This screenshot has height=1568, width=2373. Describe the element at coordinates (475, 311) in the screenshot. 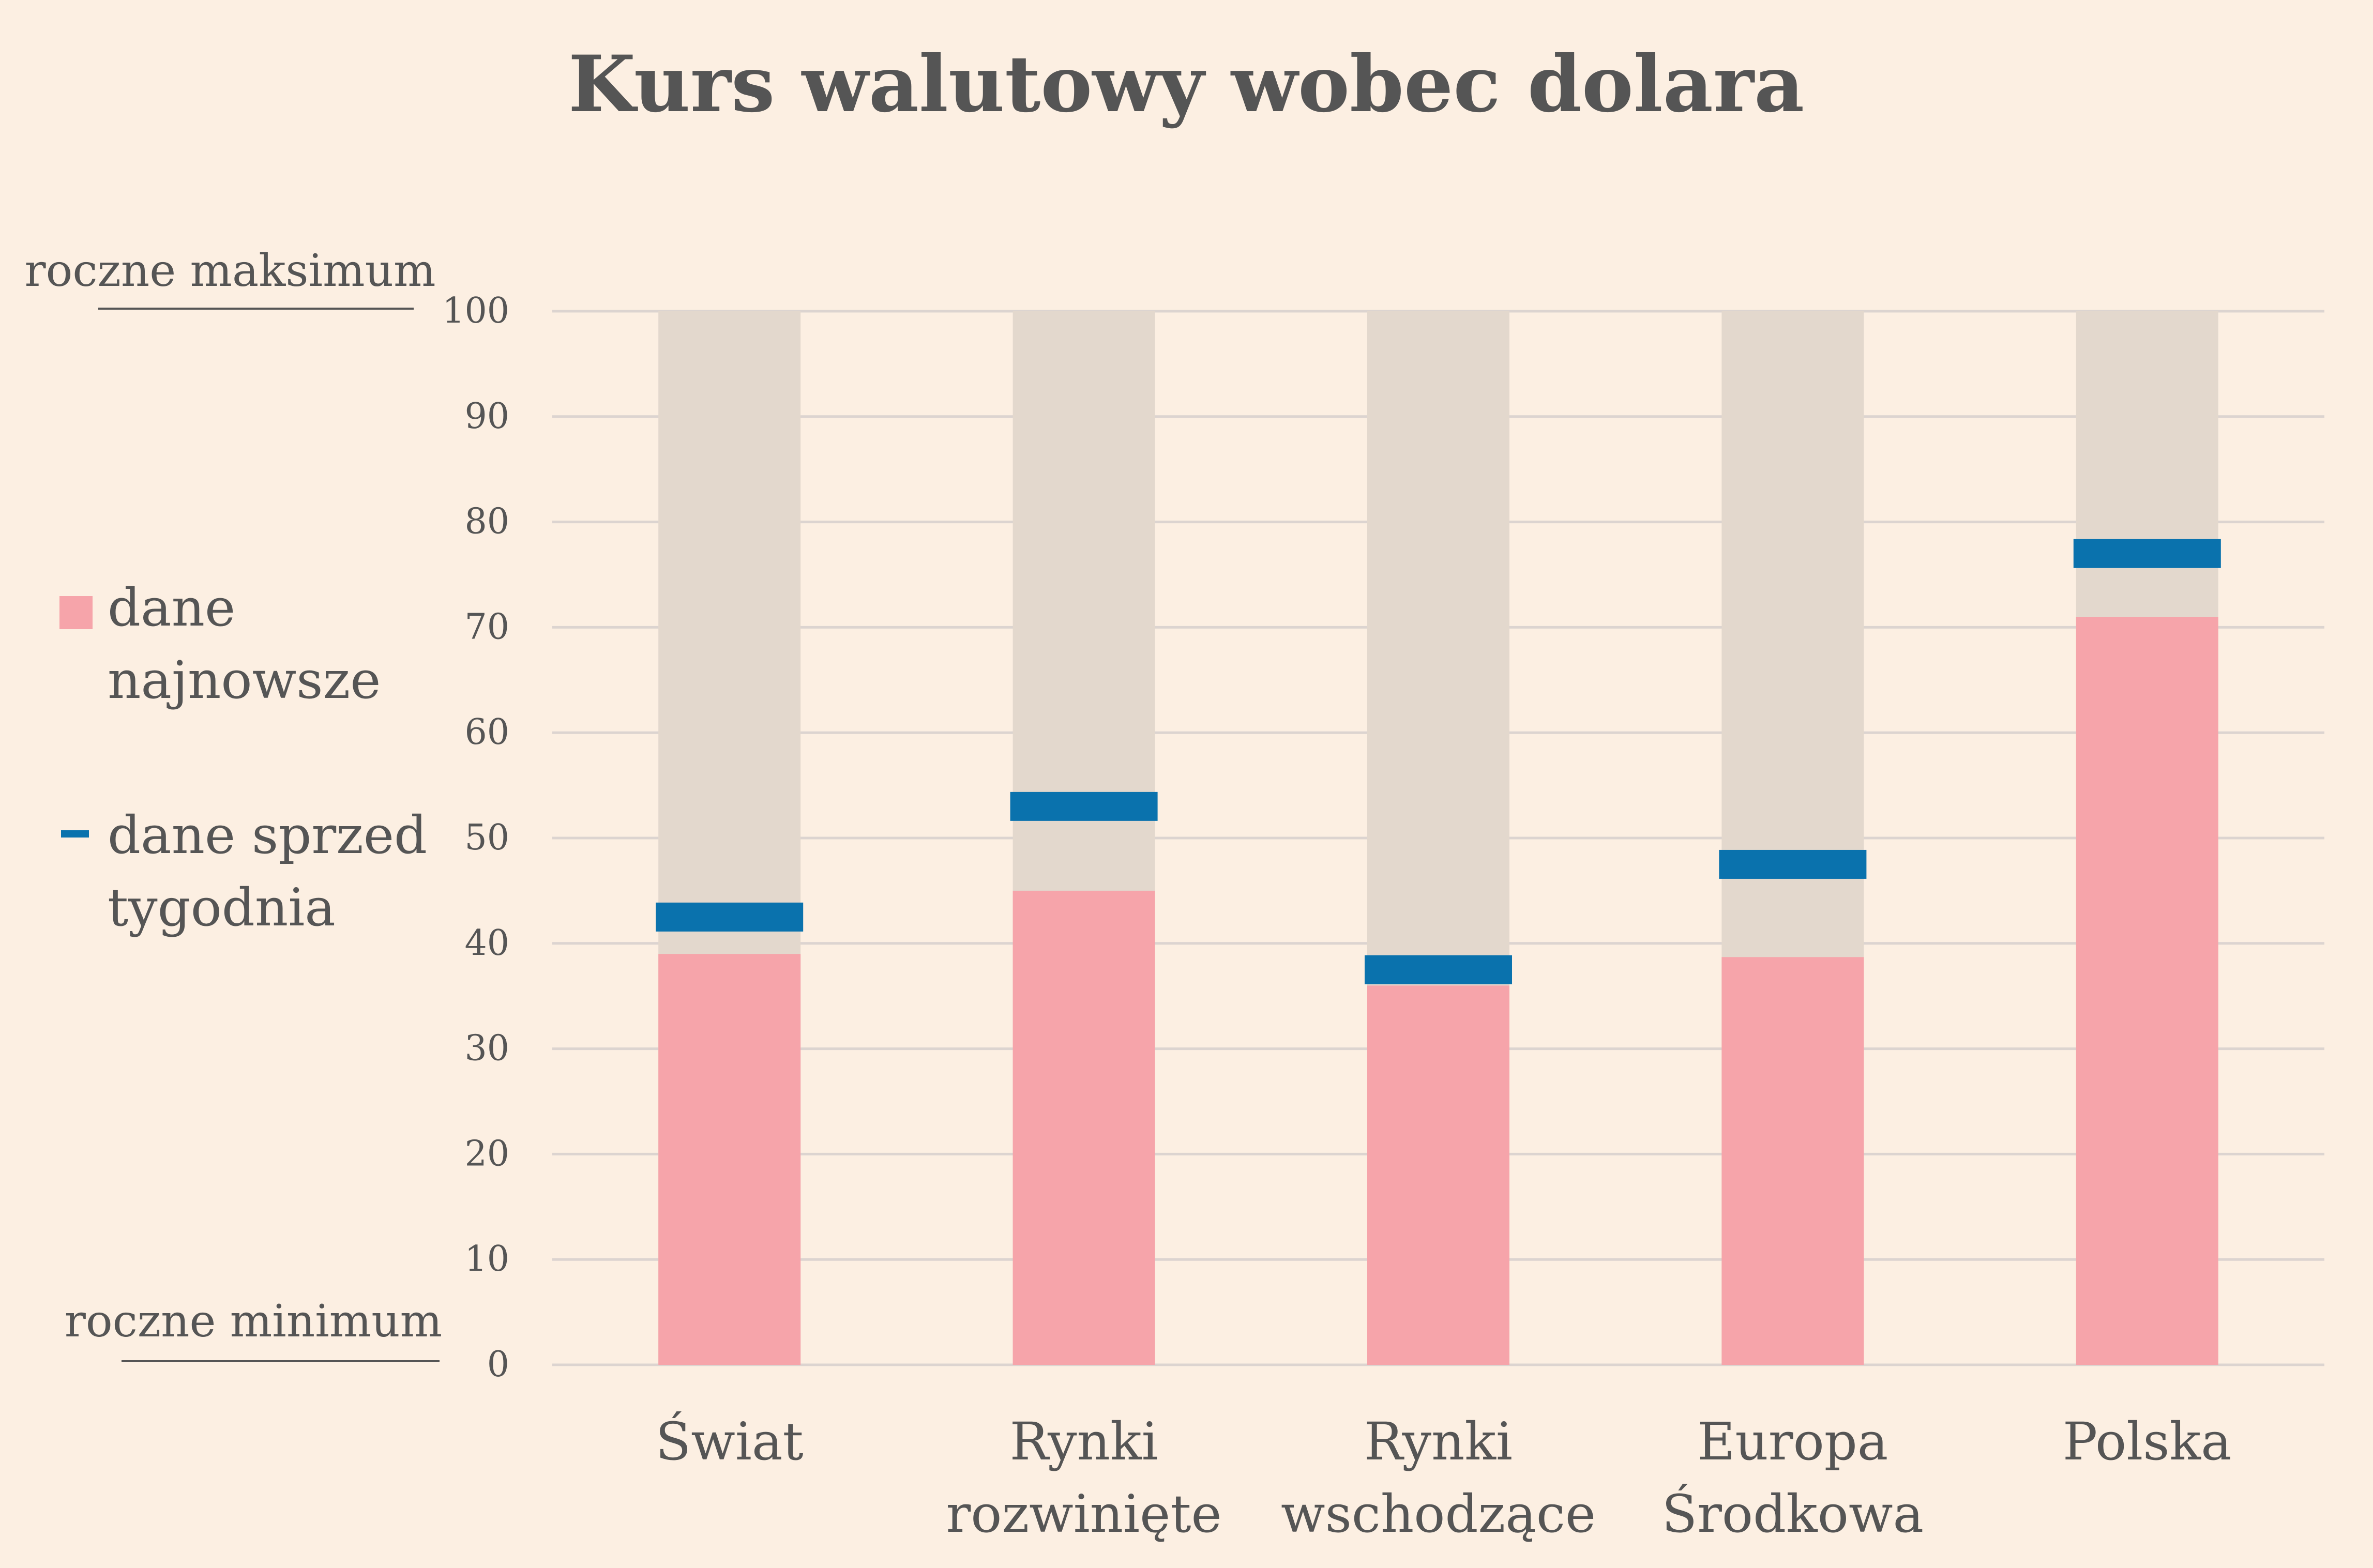

I see `y-tick-label-100: 100` at that location.